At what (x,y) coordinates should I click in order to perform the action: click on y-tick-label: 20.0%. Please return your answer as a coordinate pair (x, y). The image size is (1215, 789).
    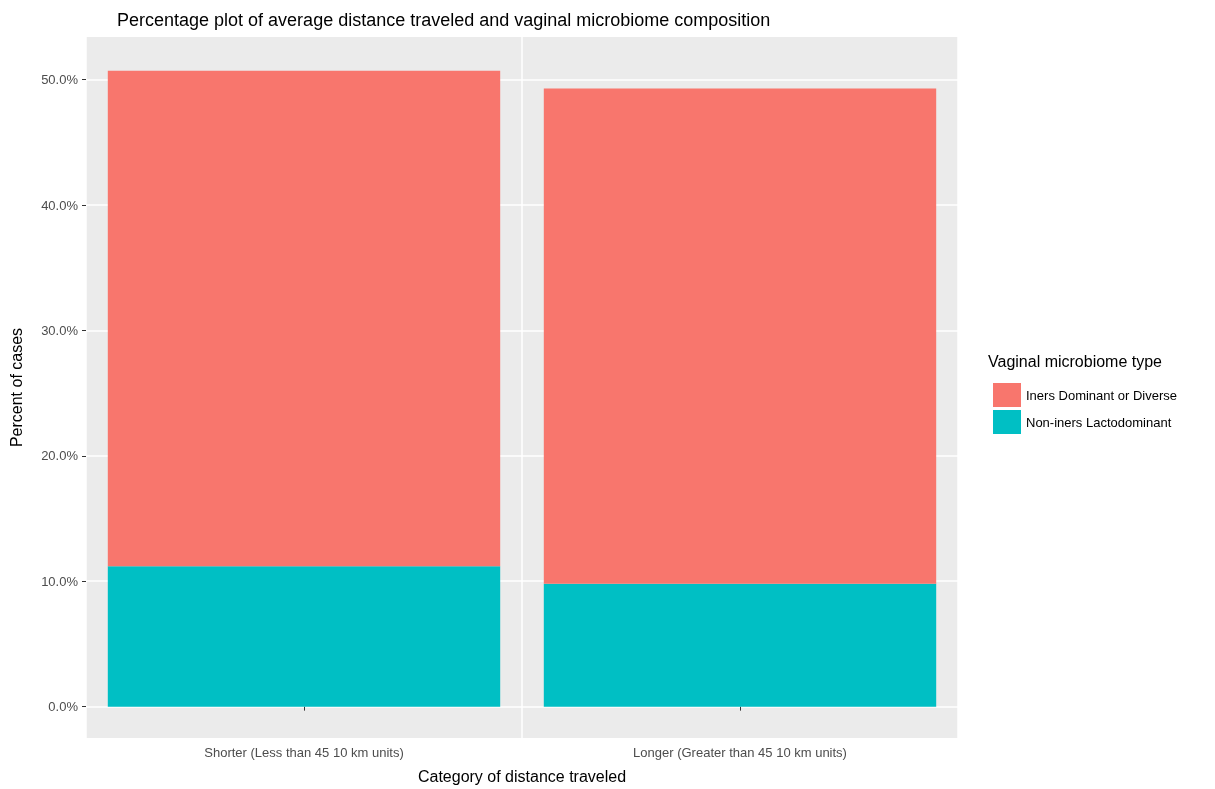
    Looking at the image, I should click on (60, 456).